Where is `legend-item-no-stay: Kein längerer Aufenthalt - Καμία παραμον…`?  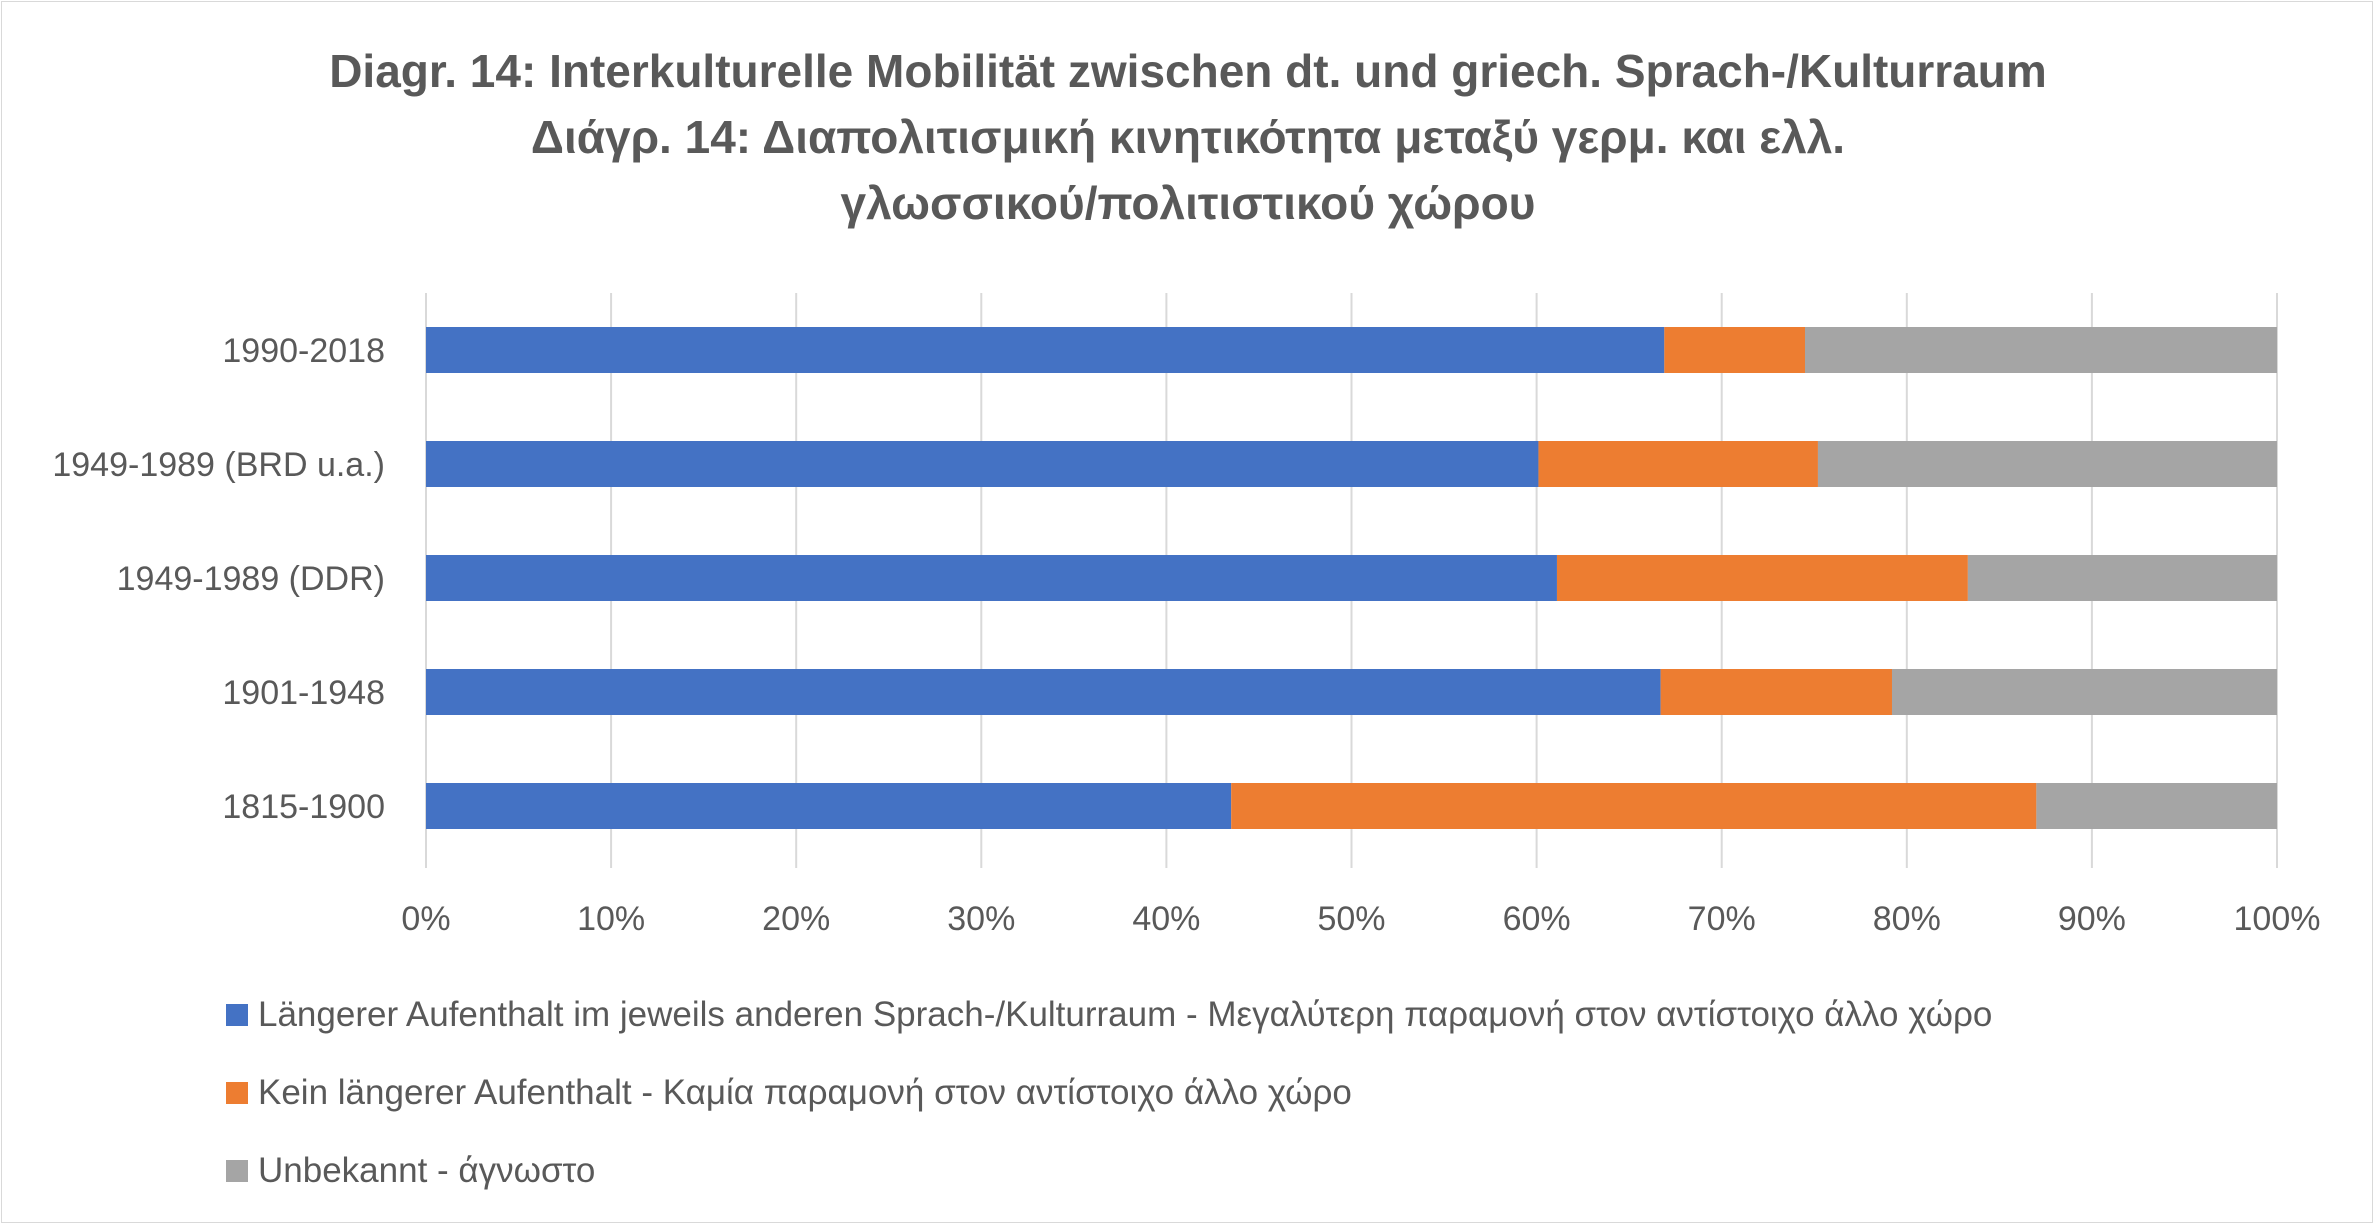 legend-item-no-stay: Kein längerer Aufenthalt - Καμία παραμον… is located at coordinates (1109, 1093).